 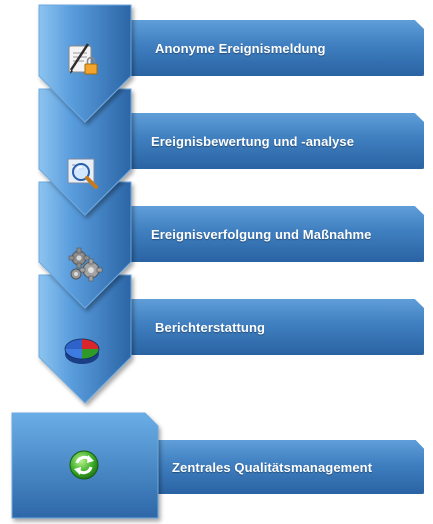 I want to click on step-label-2: Ereignisbewertung und -analyse, so click(x=253, y=141).